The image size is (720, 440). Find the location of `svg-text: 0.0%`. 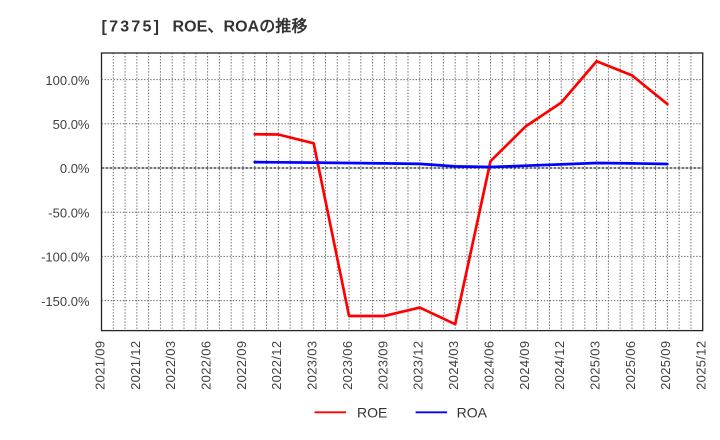

svg-text: 0.0% is located at coordinates (75, 168).